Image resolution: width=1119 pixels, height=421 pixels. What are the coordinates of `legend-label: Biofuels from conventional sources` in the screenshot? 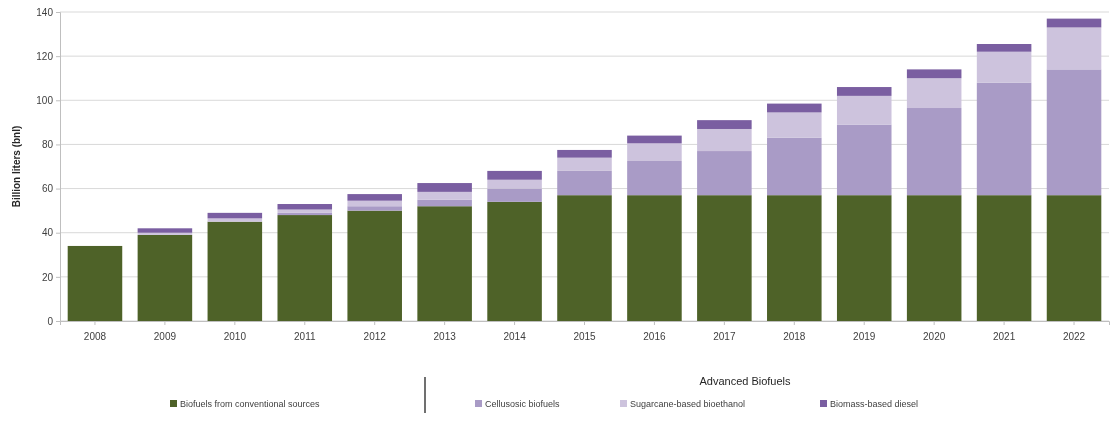 It's located at (250, 404).